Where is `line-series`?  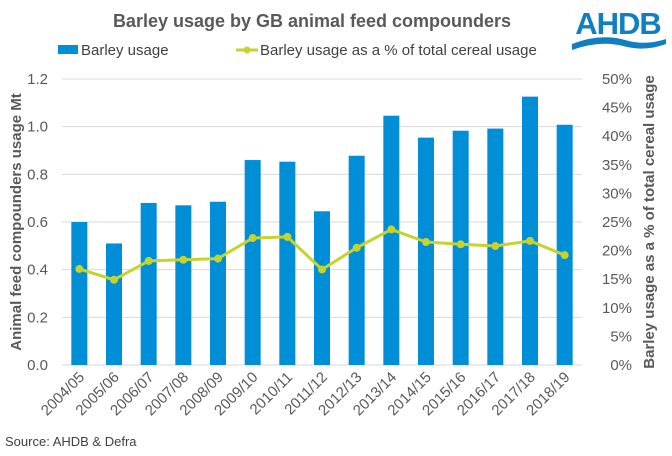
line-series is located at coordinates (322, 254).